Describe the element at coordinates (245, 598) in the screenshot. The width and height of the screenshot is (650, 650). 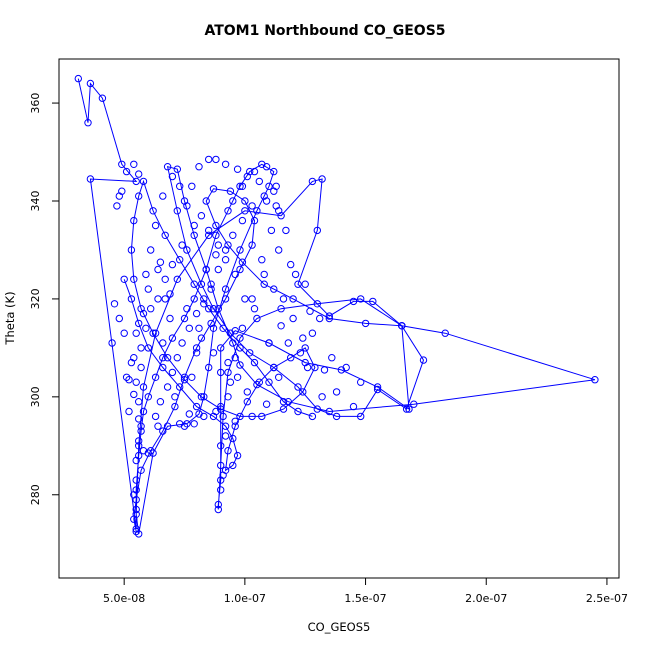
I see `x-tick-label: 1.0e-07` at that location.